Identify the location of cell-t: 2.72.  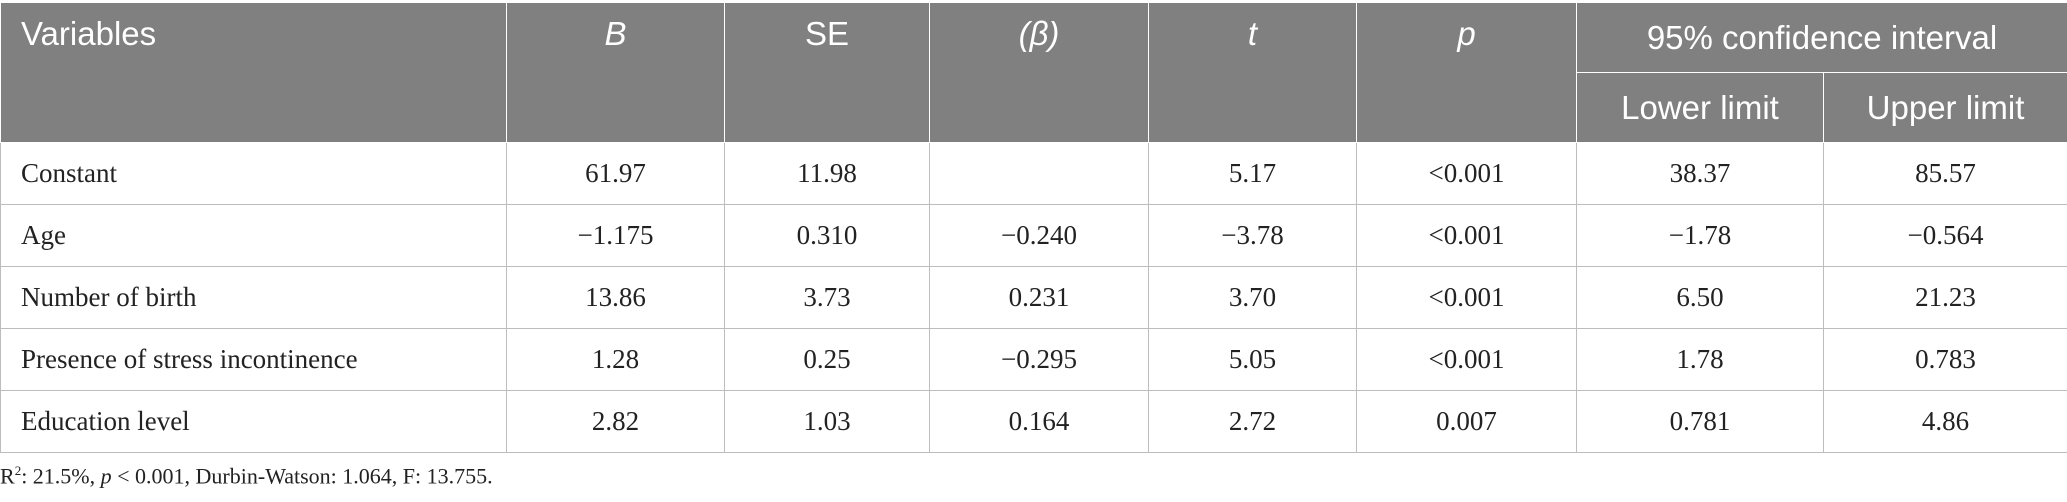
(1252, 421).